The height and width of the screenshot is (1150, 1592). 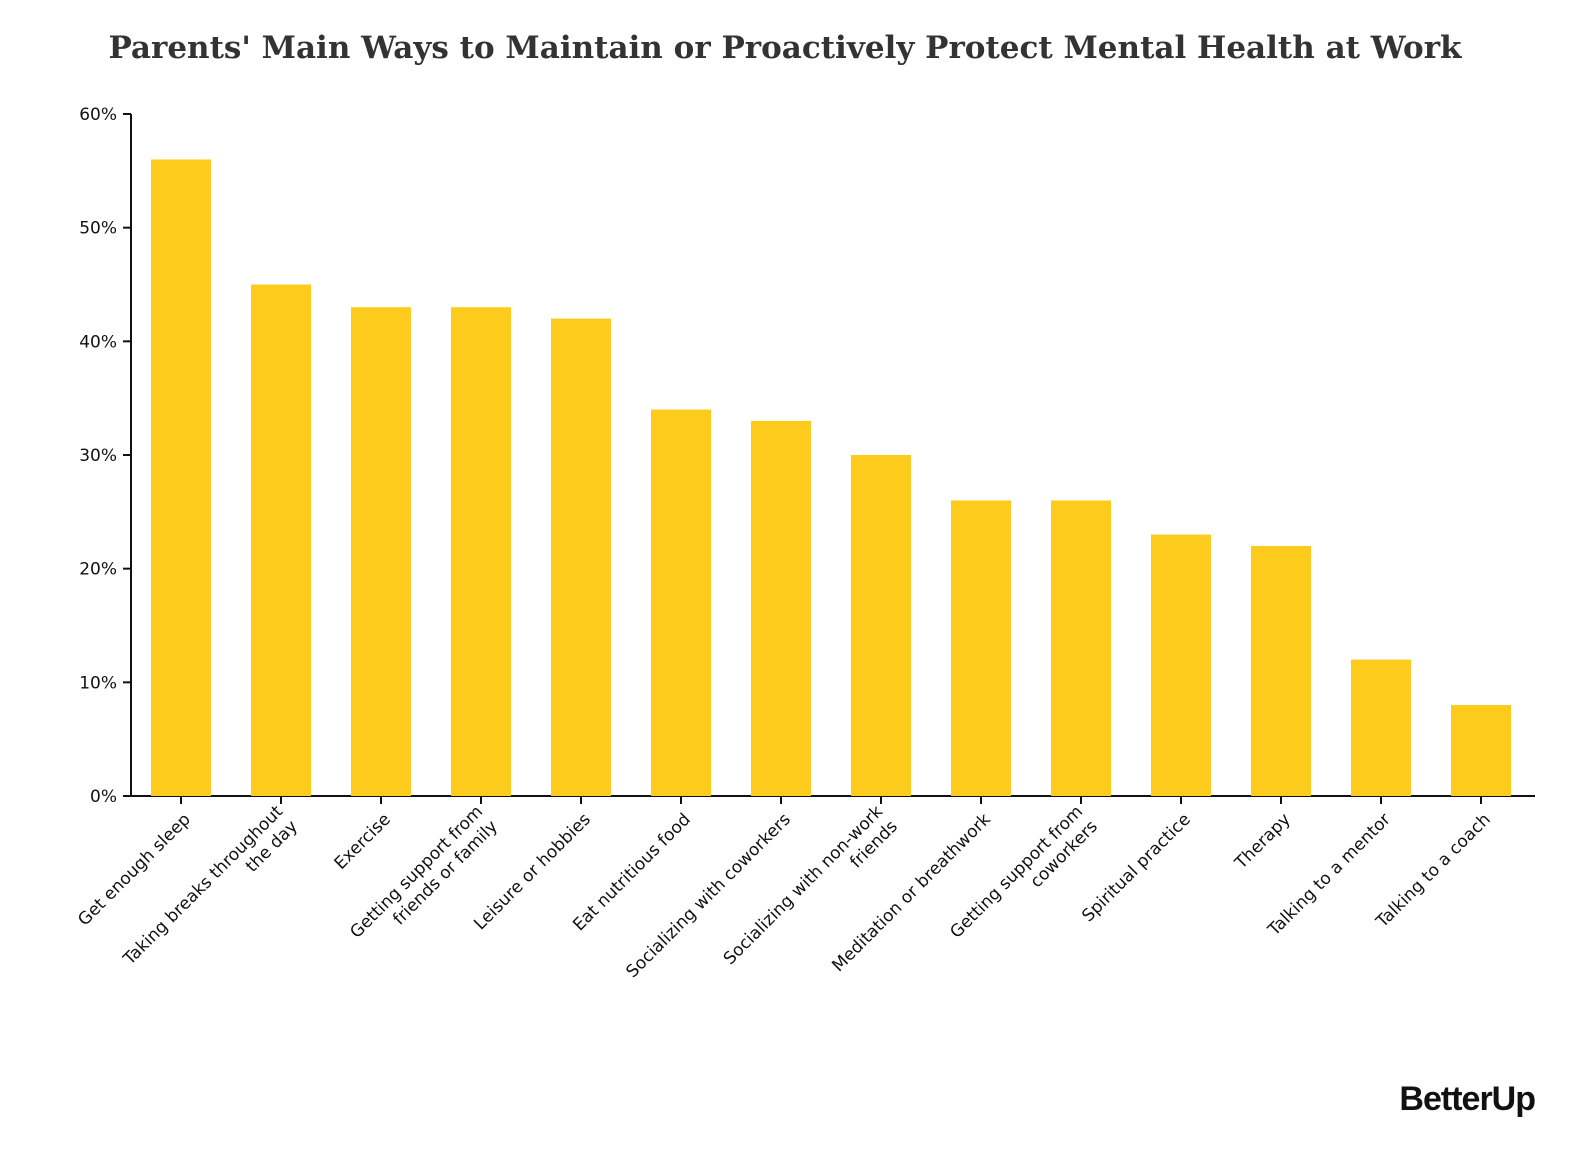 I want to click on x-tick-label-group: Therapy, so click(x=1263, y=842).